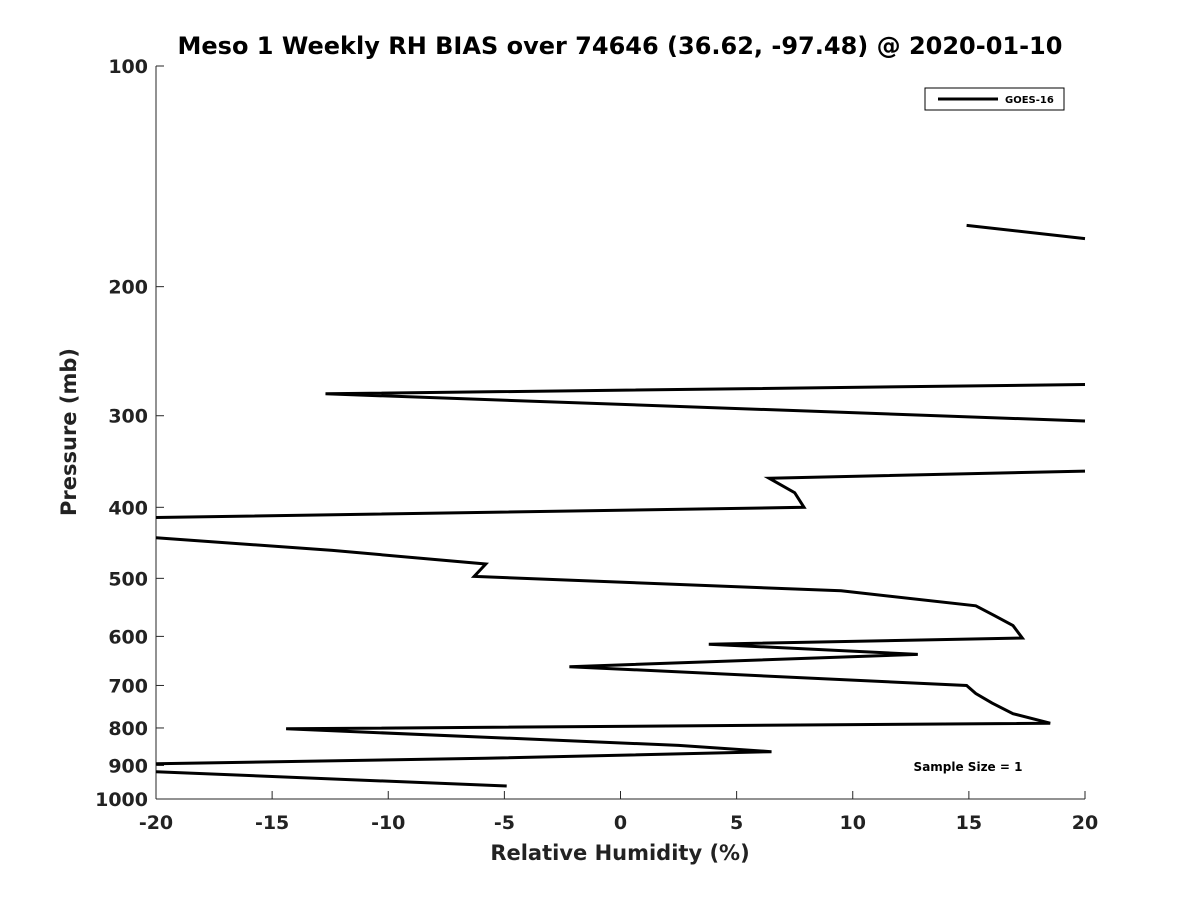 The image size is (1200, 900). I want to click on y-tick-label: 100, so click(128, 67).